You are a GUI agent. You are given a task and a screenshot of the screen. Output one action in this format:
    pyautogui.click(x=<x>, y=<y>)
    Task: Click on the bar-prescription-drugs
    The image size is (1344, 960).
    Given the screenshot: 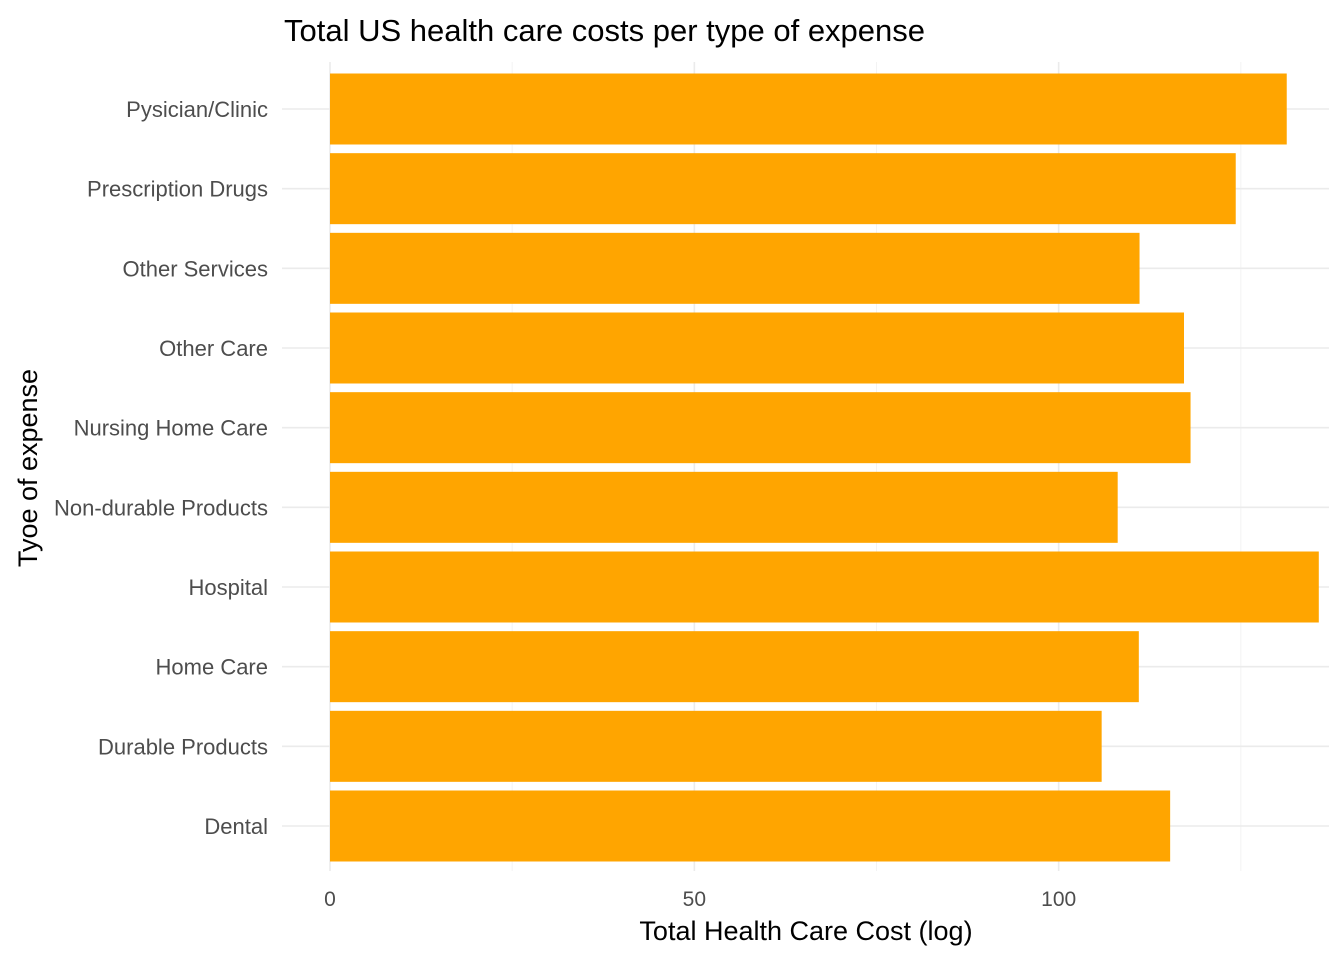 What is the action you would take?
    pyautogui.click(x=783, y=189)
    